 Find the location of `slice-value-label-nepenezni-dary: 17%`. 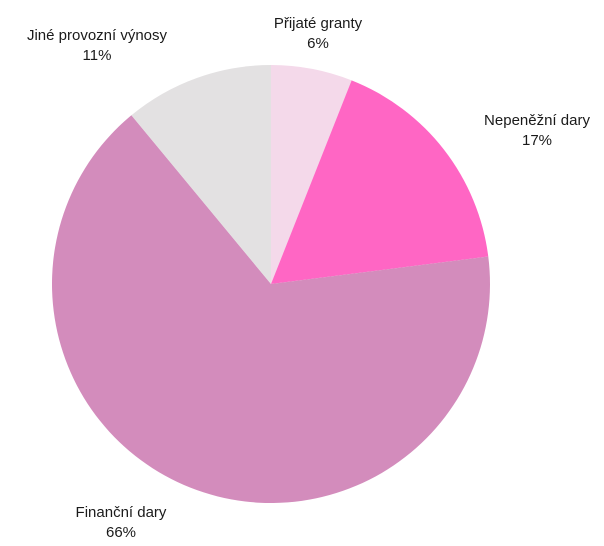

slice-value-label-nepenezni-dary: 17% is located at coordinates (537, 140).